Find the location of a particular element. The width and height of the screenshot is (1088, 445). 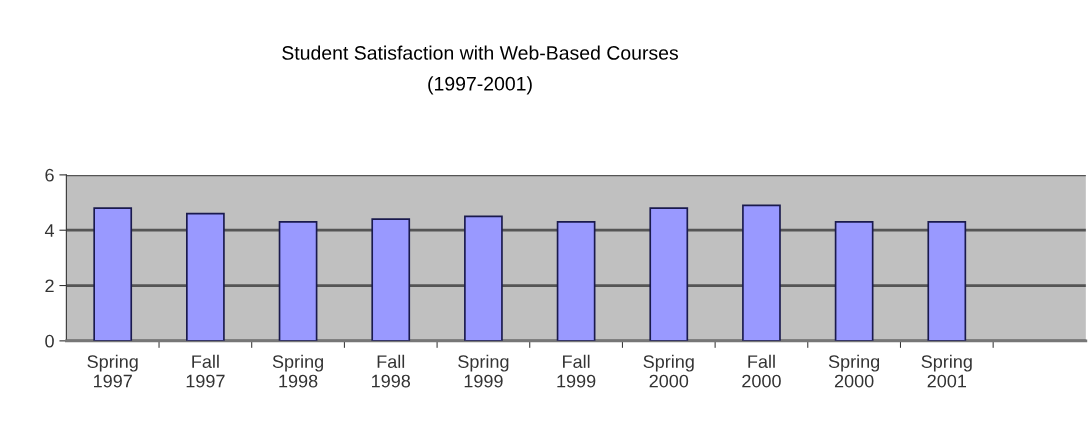

y-tick-label: 2 is located at coordinates (49, 286).